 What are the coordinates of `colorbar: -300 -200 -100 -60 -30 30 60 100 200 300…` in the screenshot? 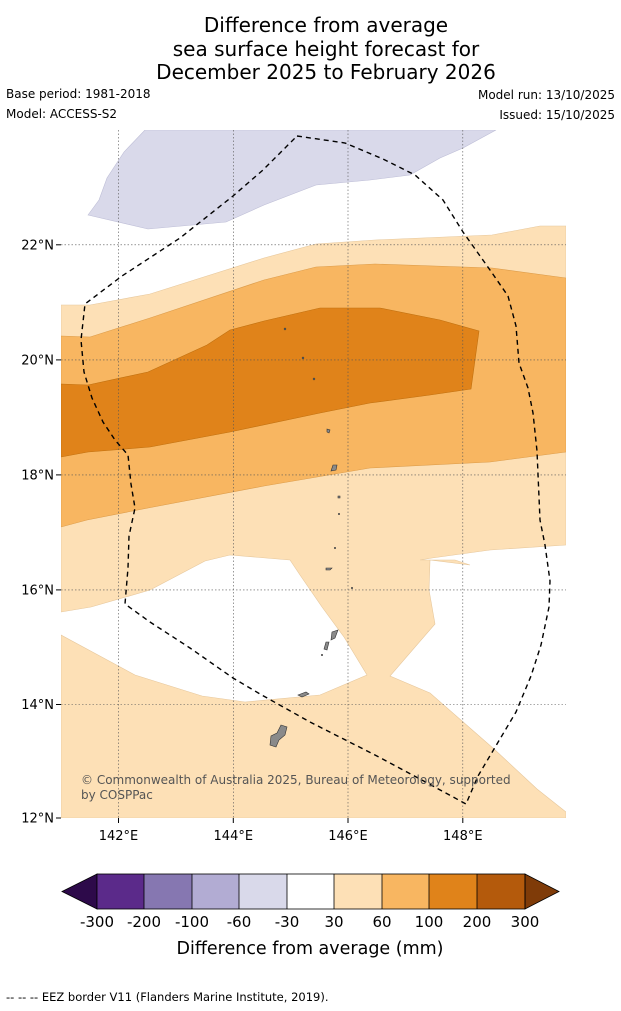 It's located at (310, 916).